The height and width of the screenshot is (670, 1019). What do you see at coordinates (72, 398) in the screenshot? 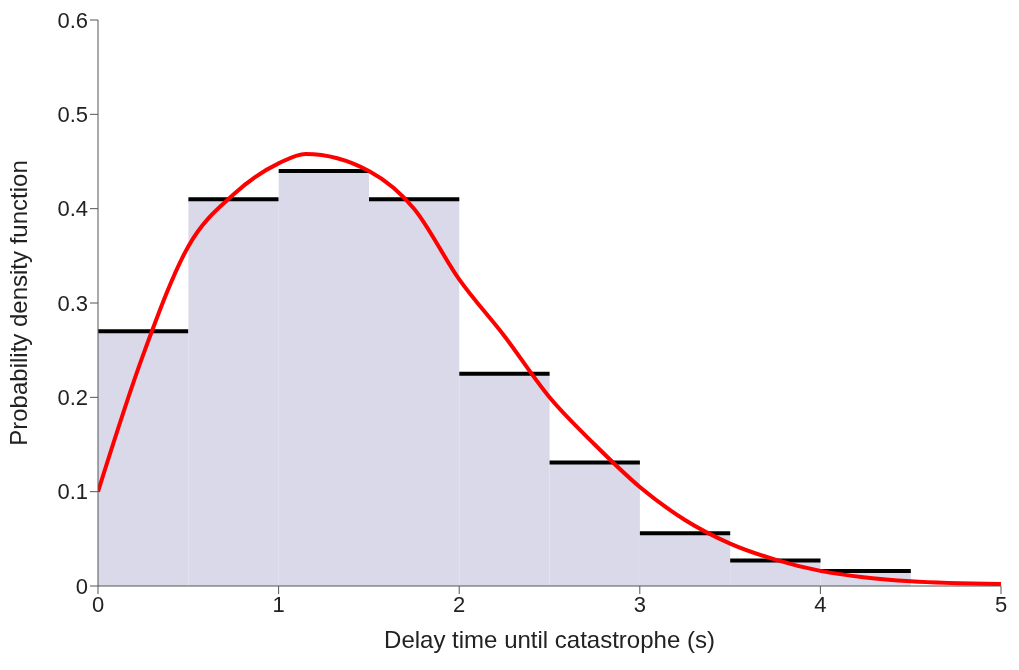
I see `y-tick-label: 0.2` at bounding box center [72, 398].